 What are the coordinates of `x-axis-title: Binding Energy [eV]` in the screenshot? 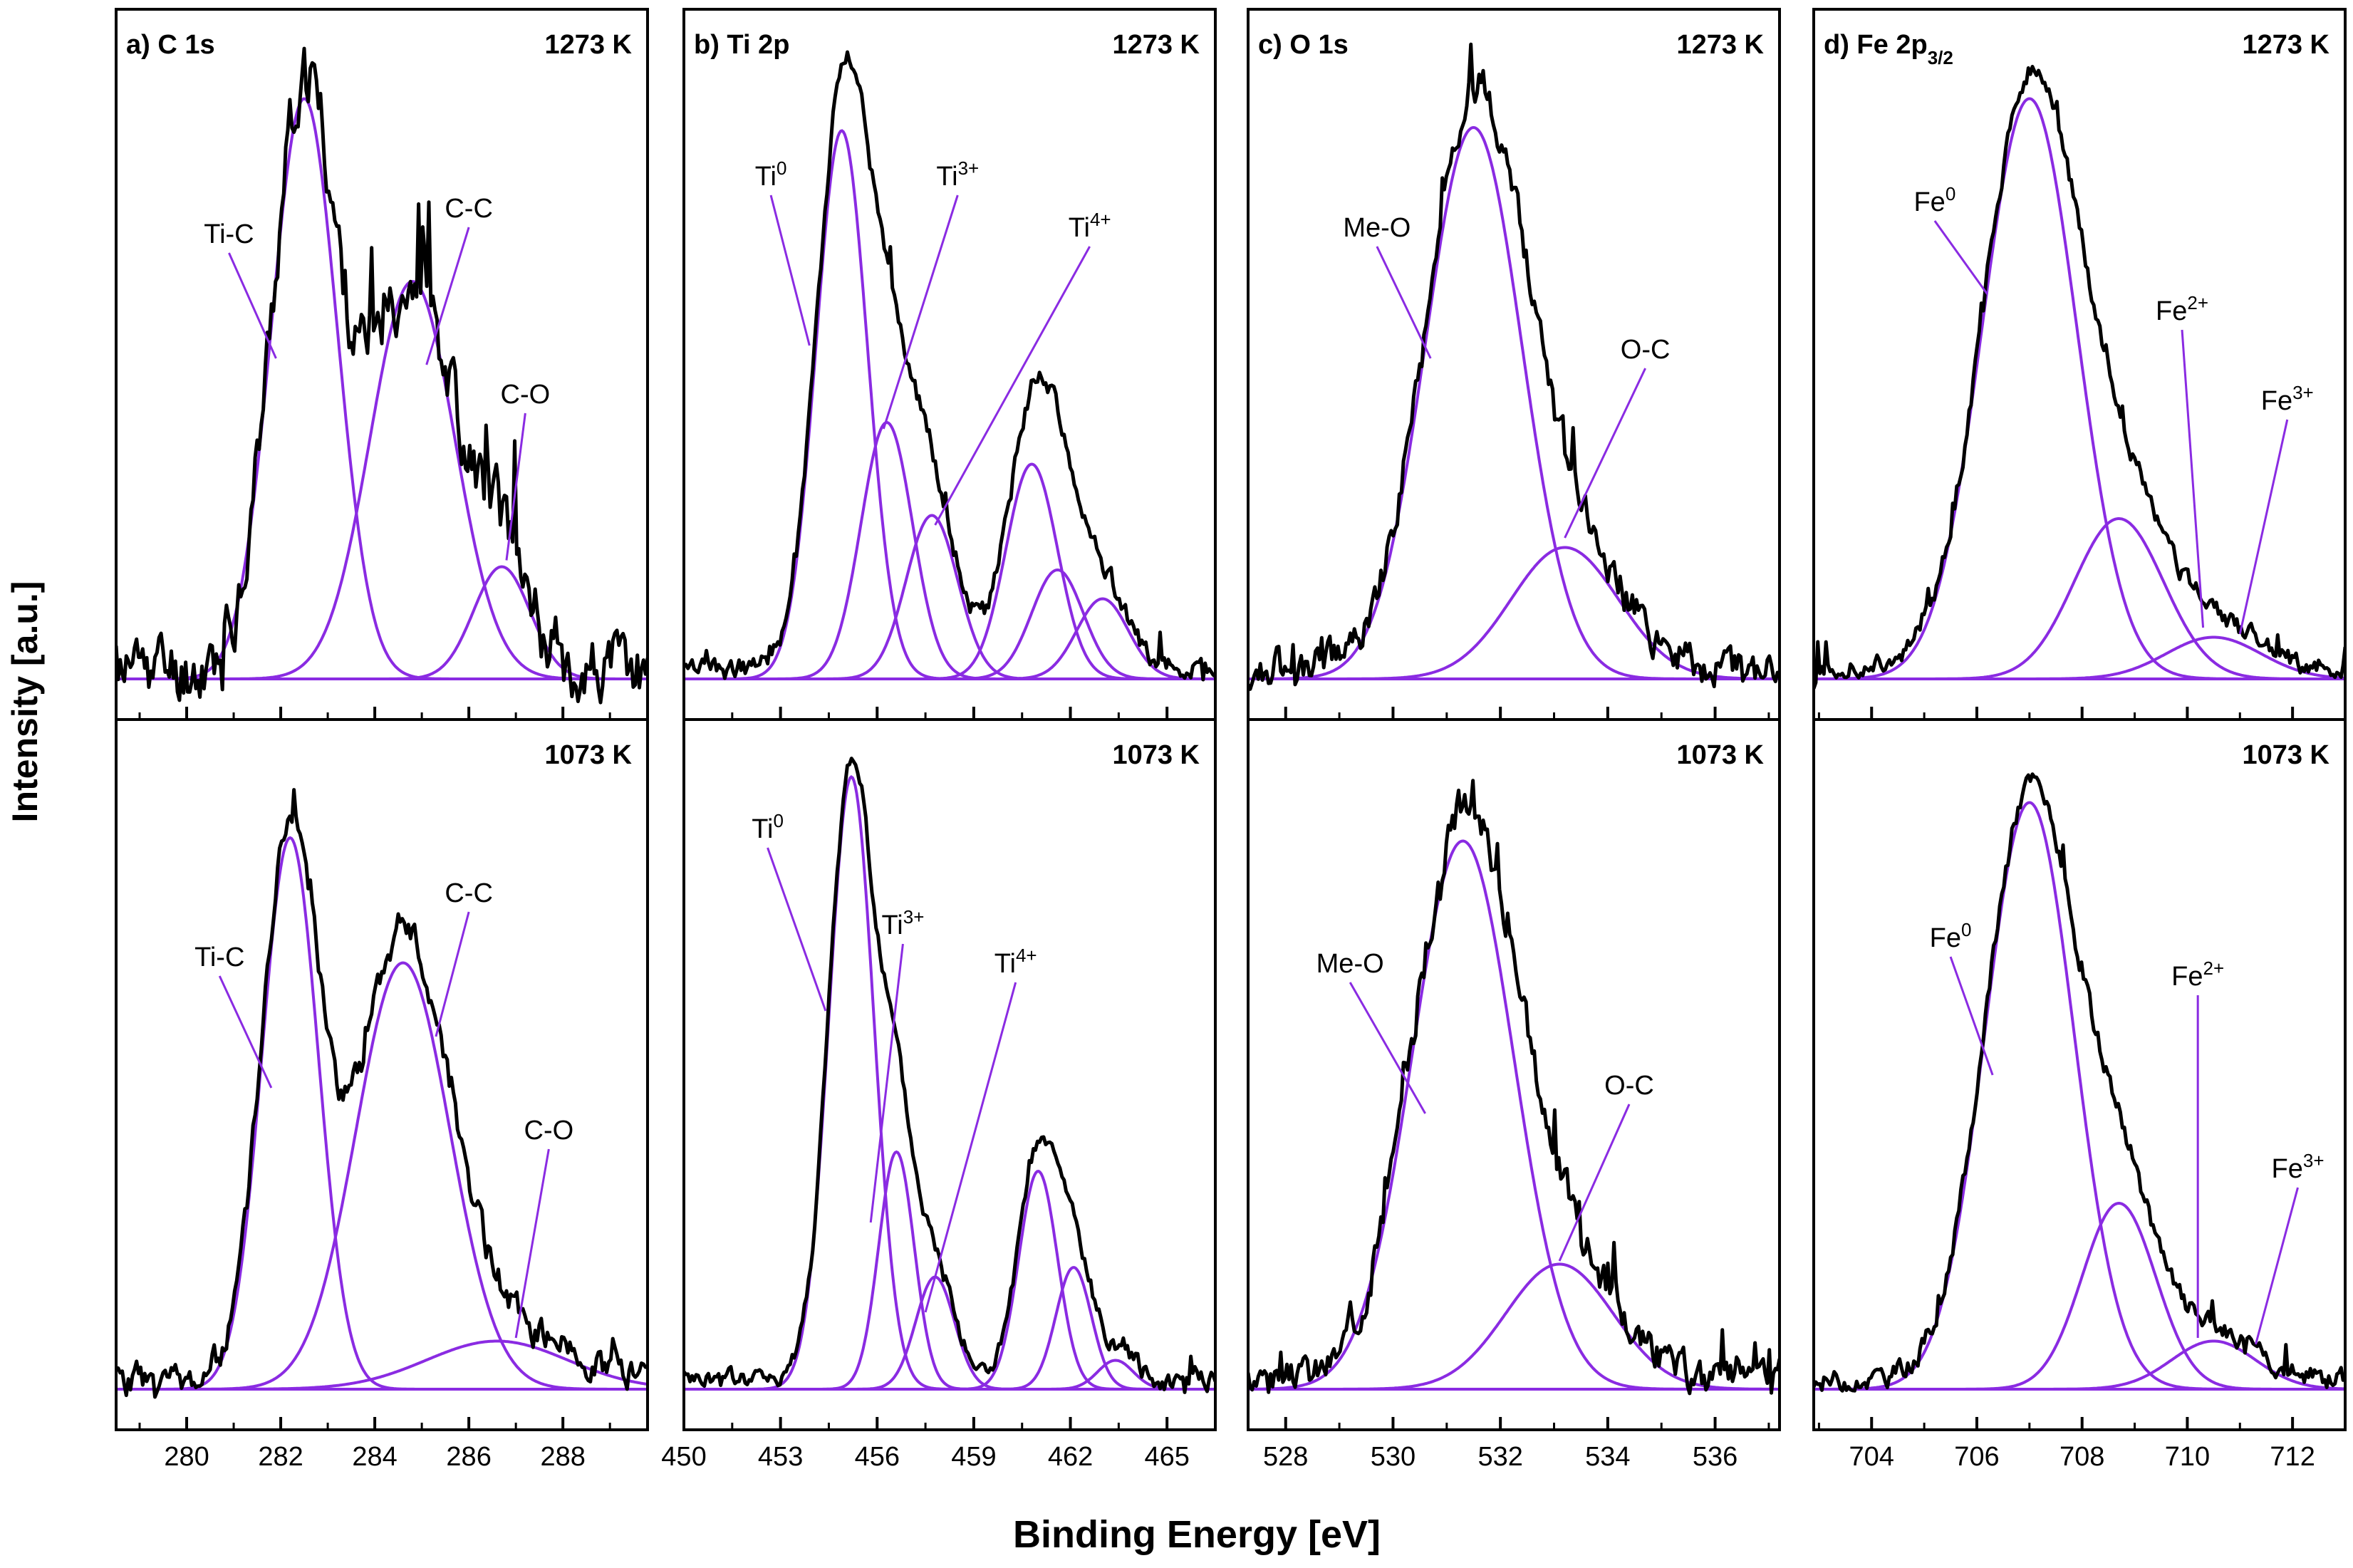 It's located at (1197, 1534).